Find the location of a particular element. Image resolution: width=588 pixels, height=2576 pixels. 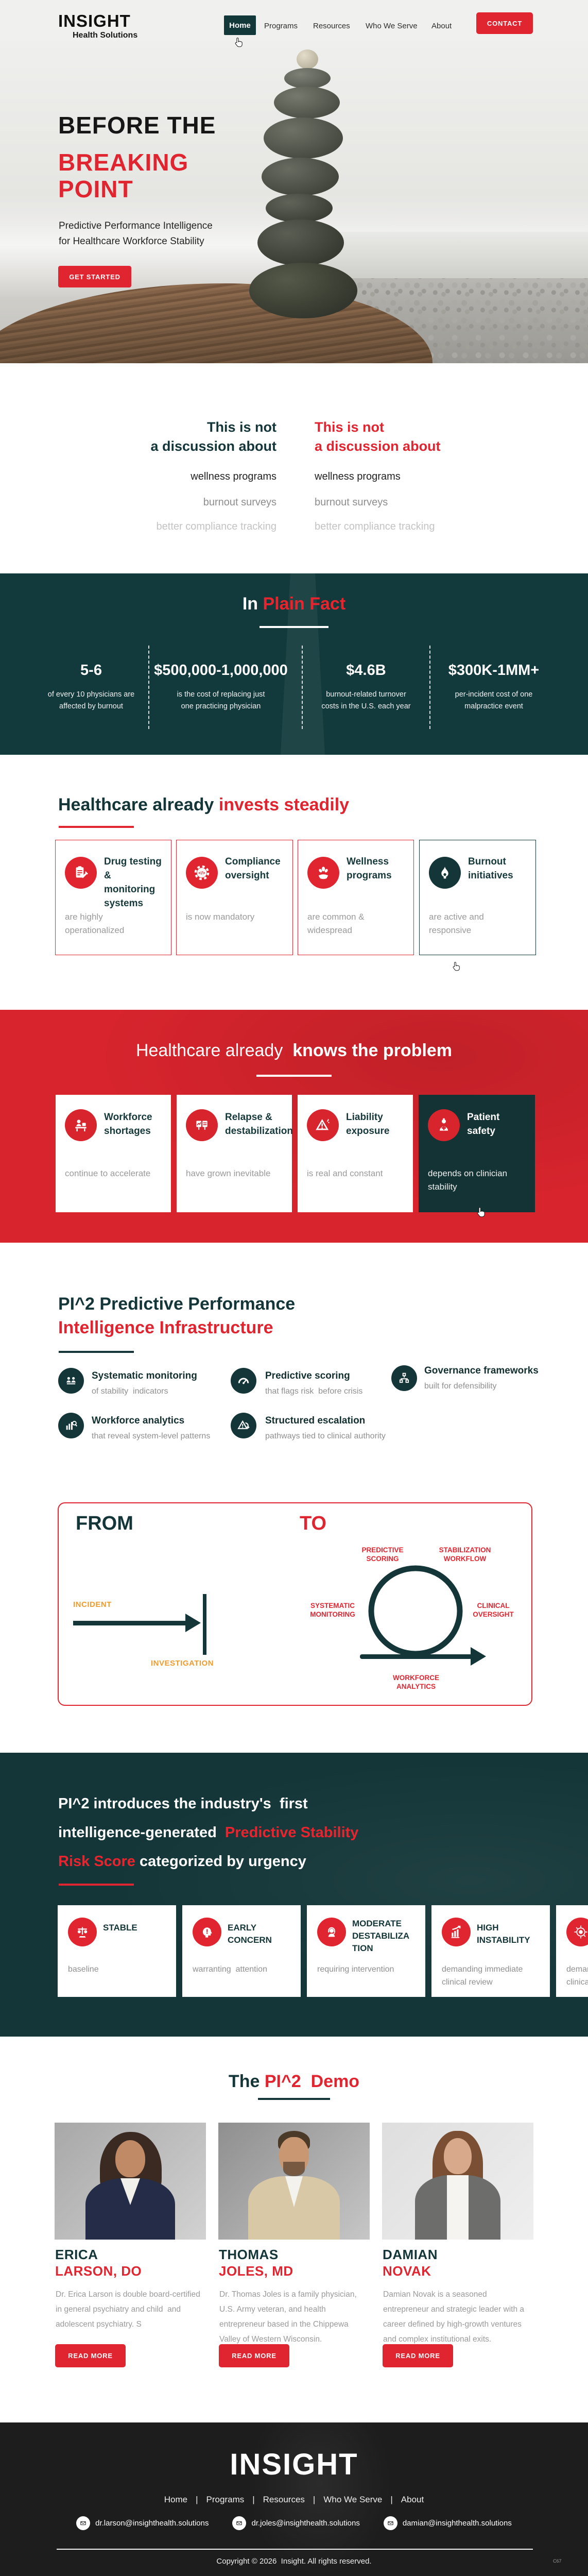

nav-item-resources: Resources is located at coordinates (331, 26).